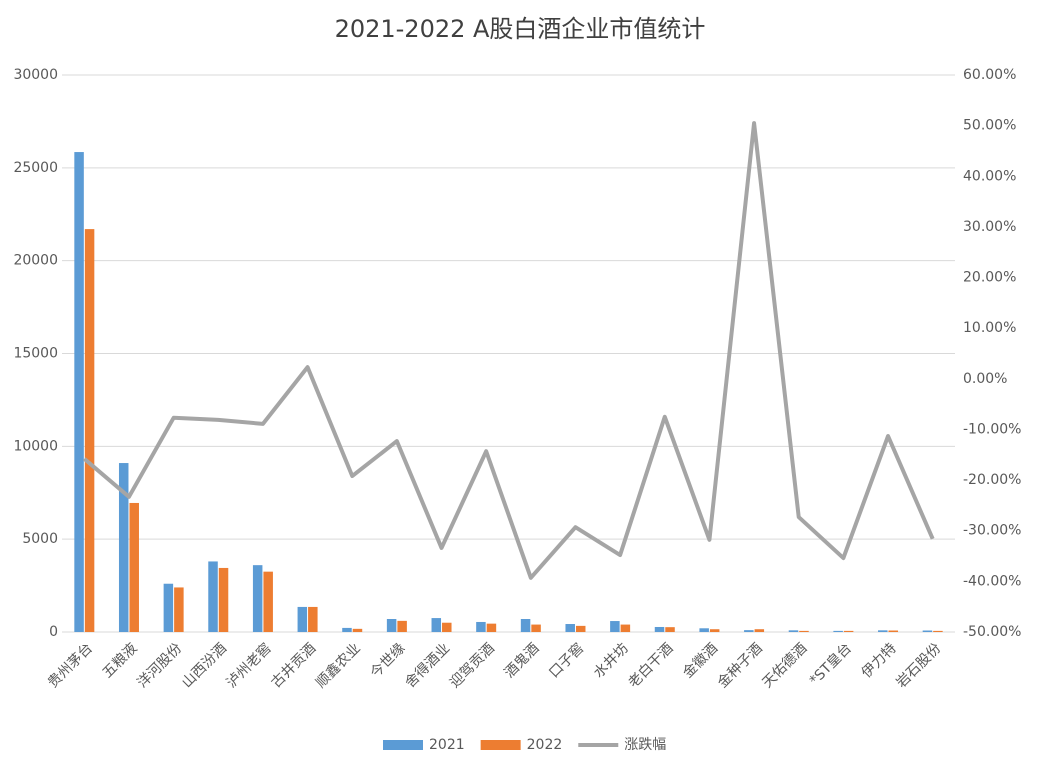  Describe the element at coordinates (989, 278) in the screenshot. I see `y2-tick-label: 20.00%` at that location.